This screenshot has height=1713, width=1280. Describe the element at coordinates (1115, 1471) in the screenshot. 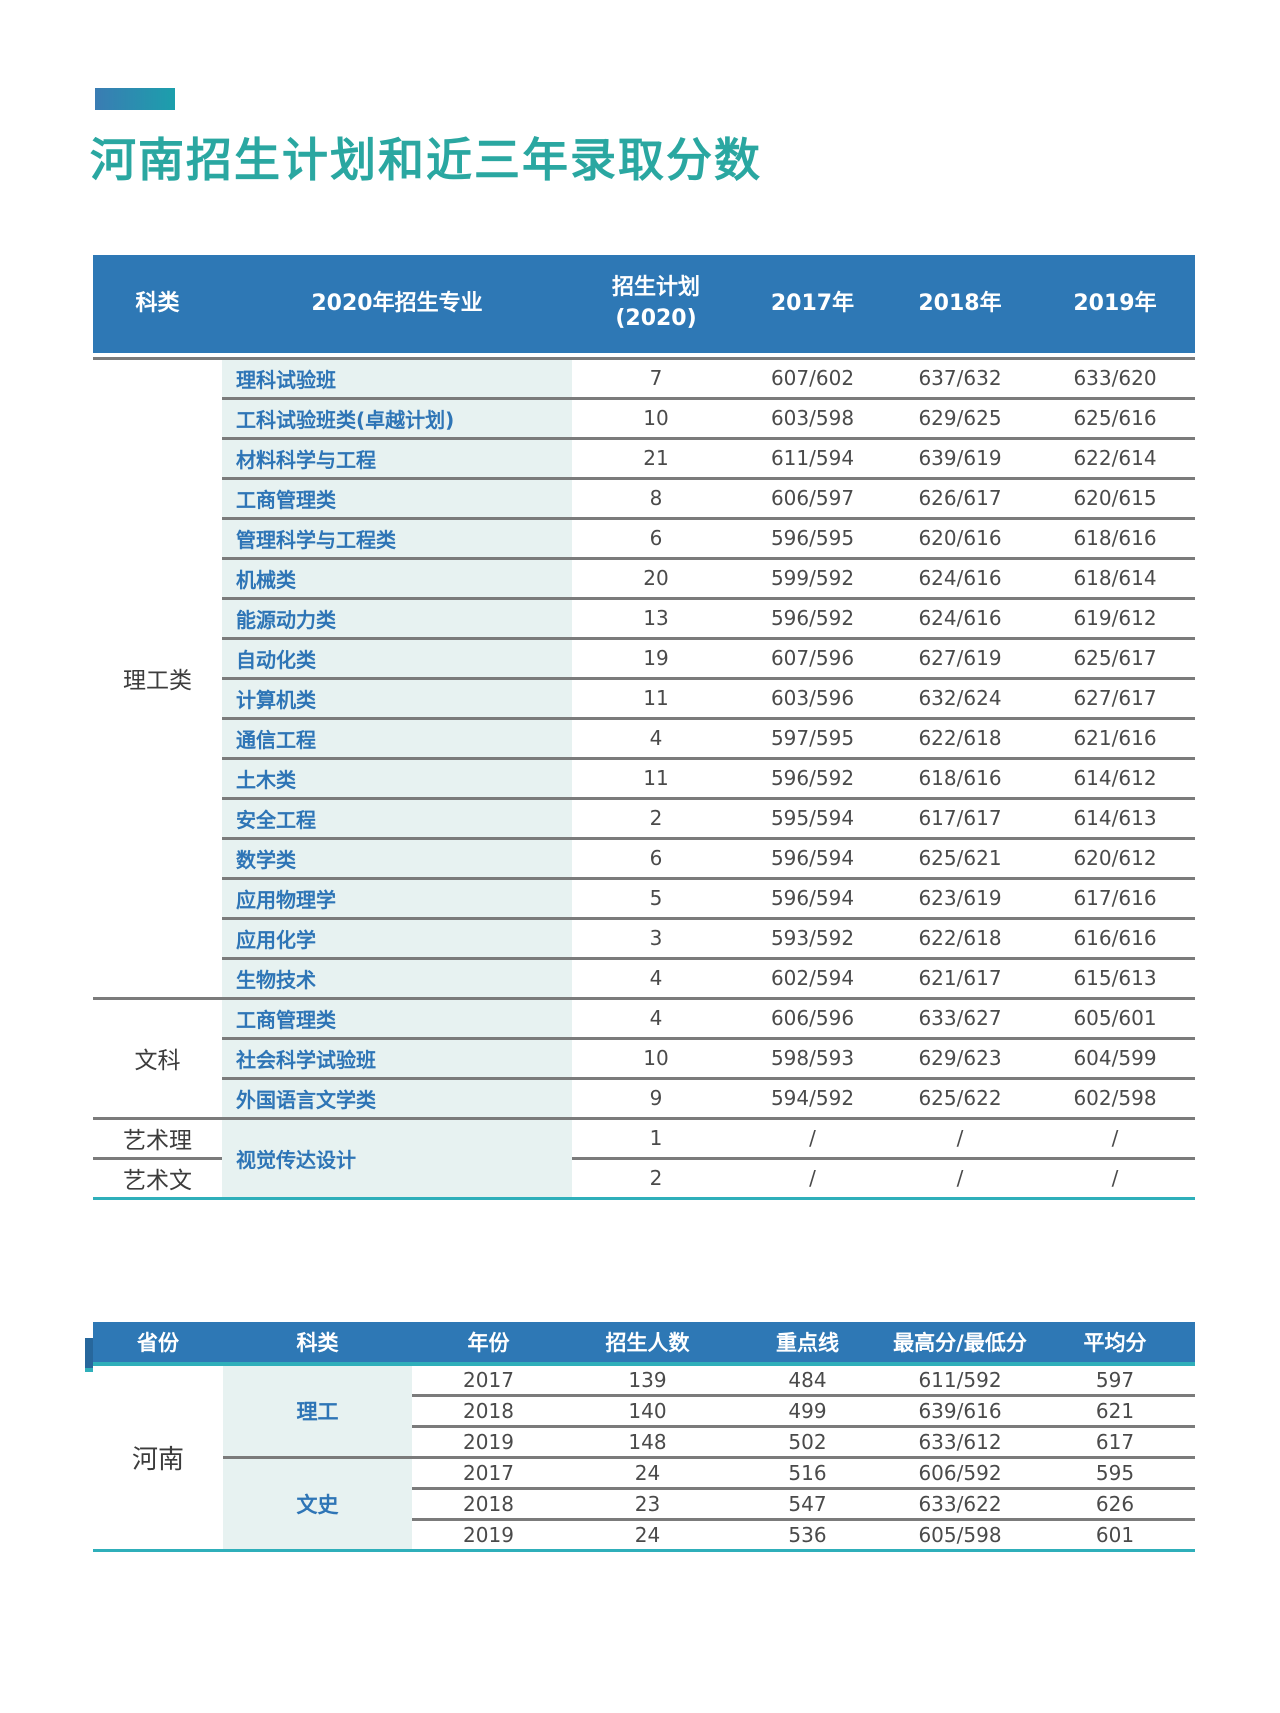

I see `average-cell: 595` at that location.